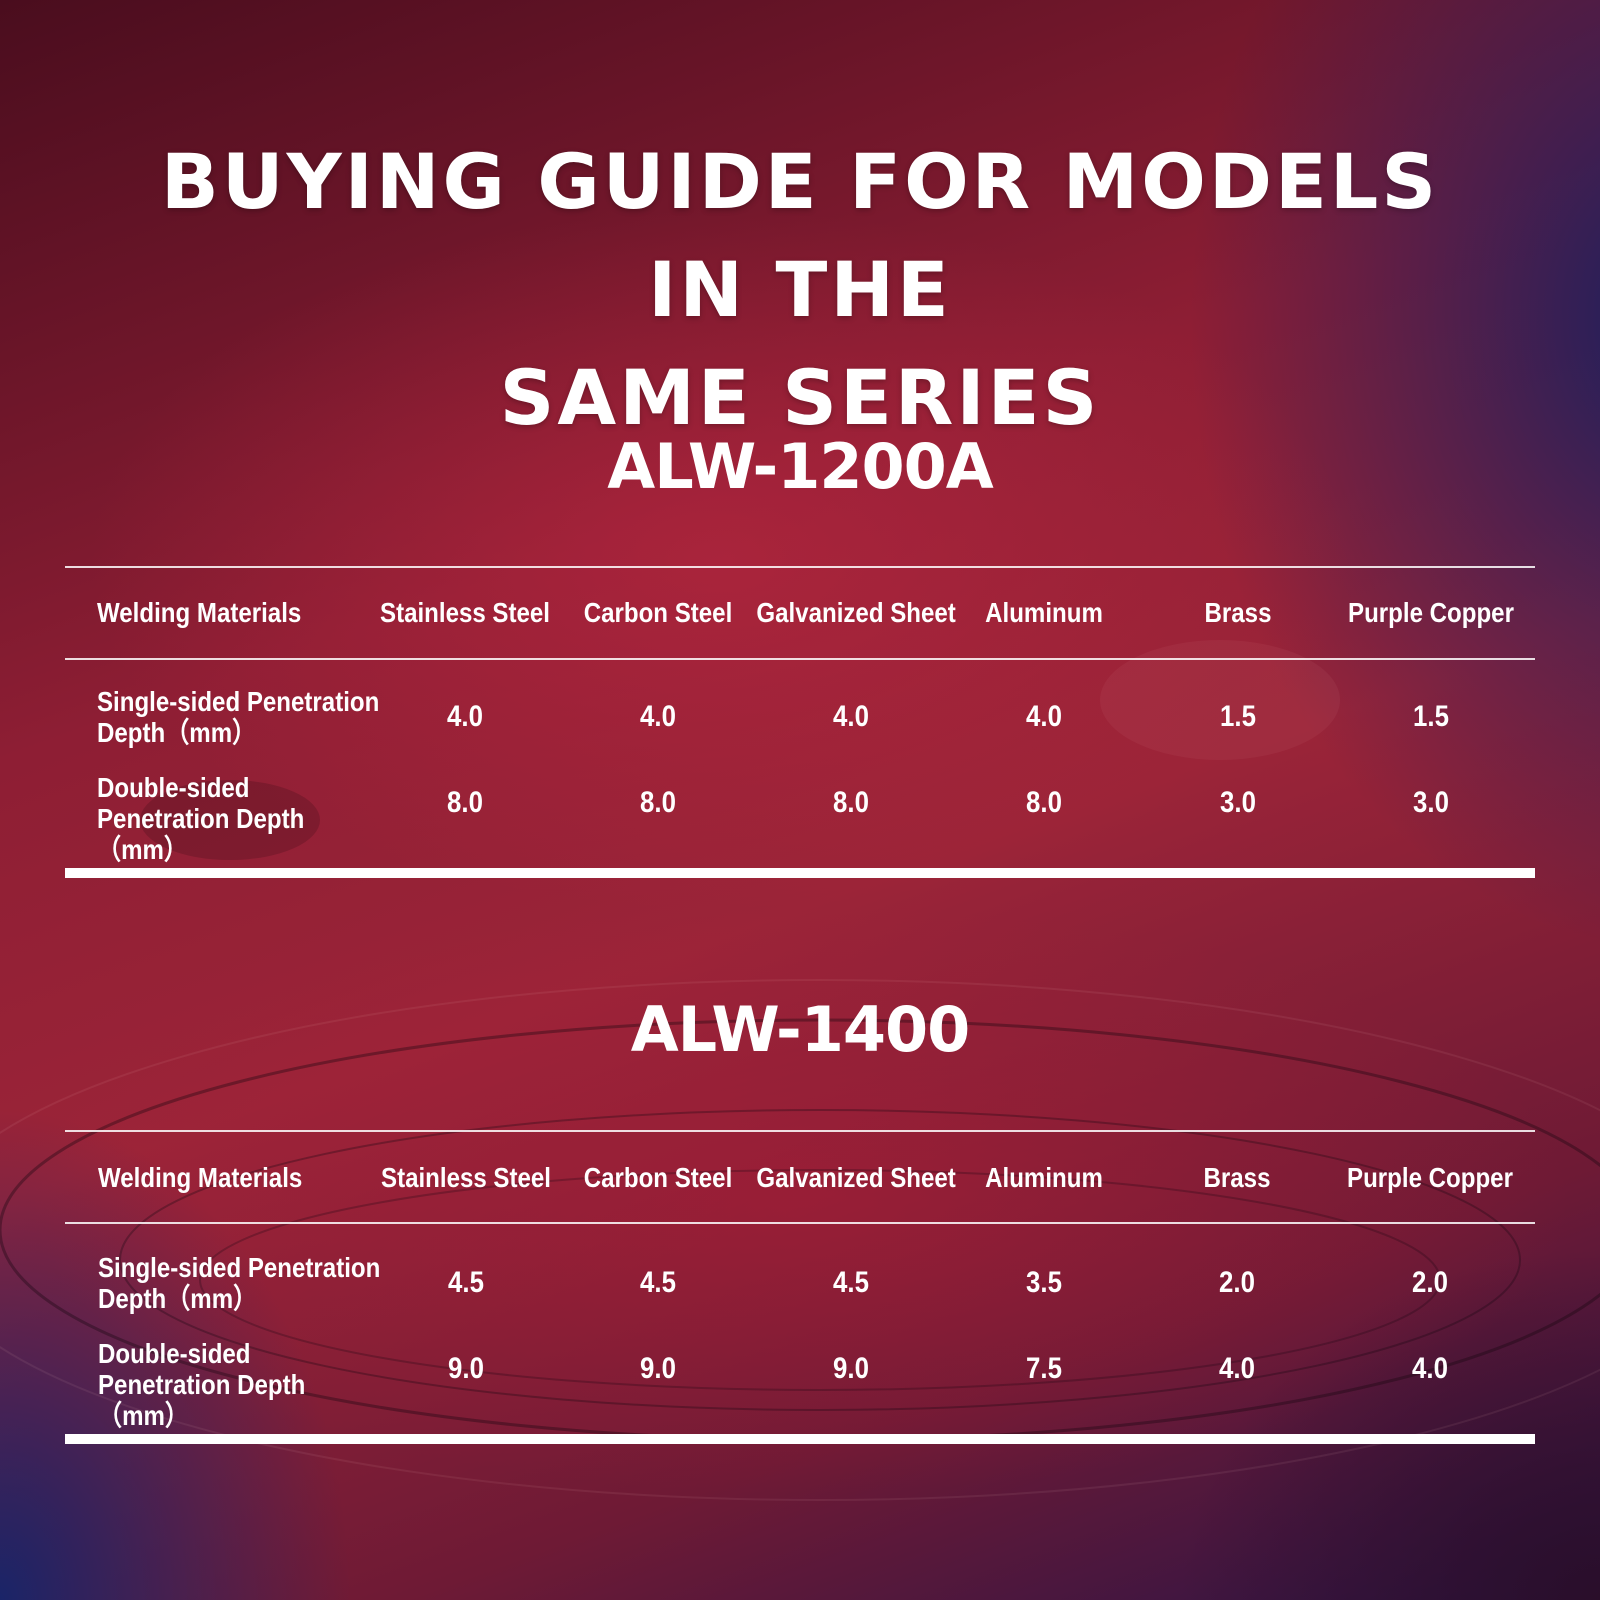 The image size is (1600, 1600). What do you see at coordinates (1044, 1282) in the screenshot?
I see `value-cell: 3.5` at bounding box center [1044, 1282].